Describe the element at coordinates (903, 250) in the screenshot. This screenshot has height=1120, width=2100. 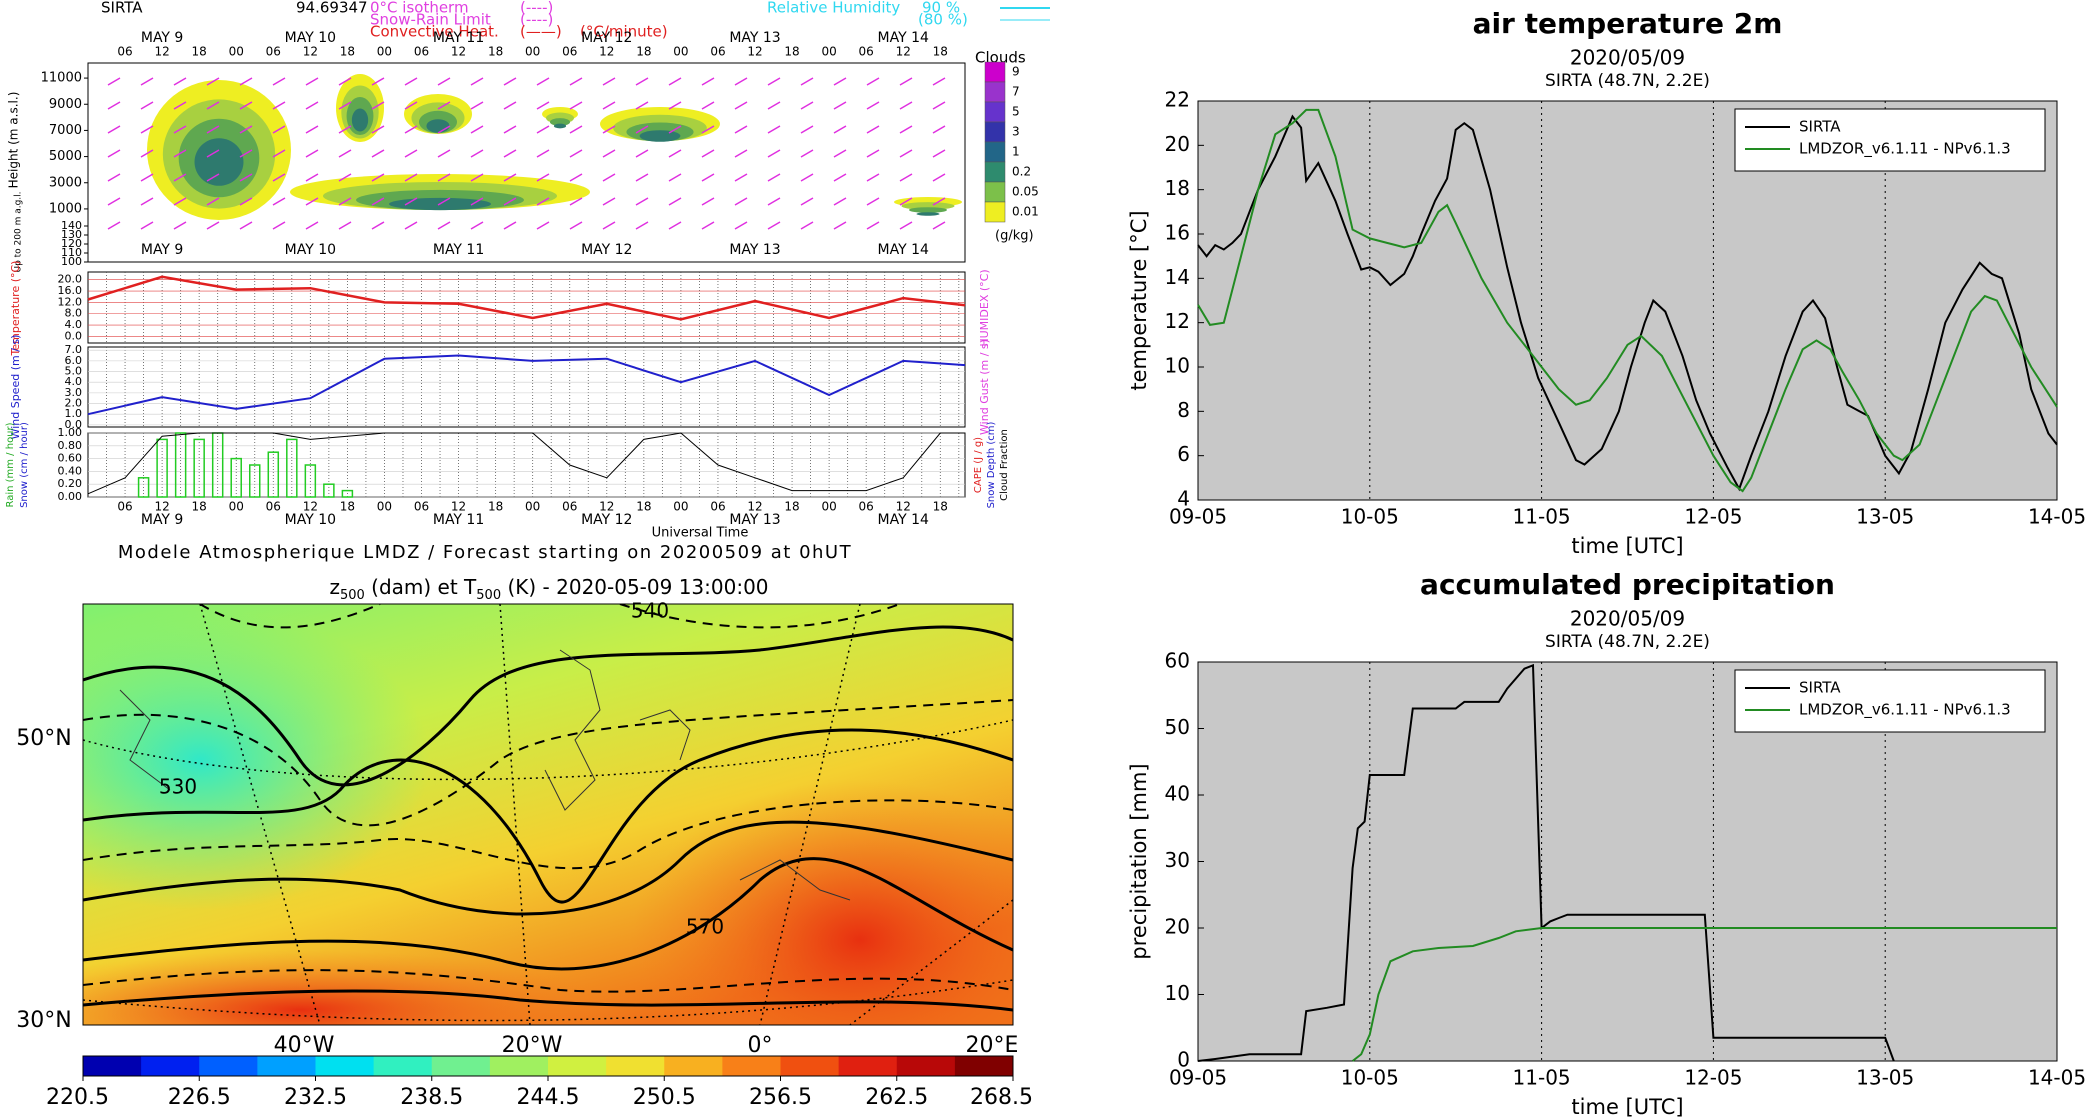
I see `day-label: MAY 14` at that location.